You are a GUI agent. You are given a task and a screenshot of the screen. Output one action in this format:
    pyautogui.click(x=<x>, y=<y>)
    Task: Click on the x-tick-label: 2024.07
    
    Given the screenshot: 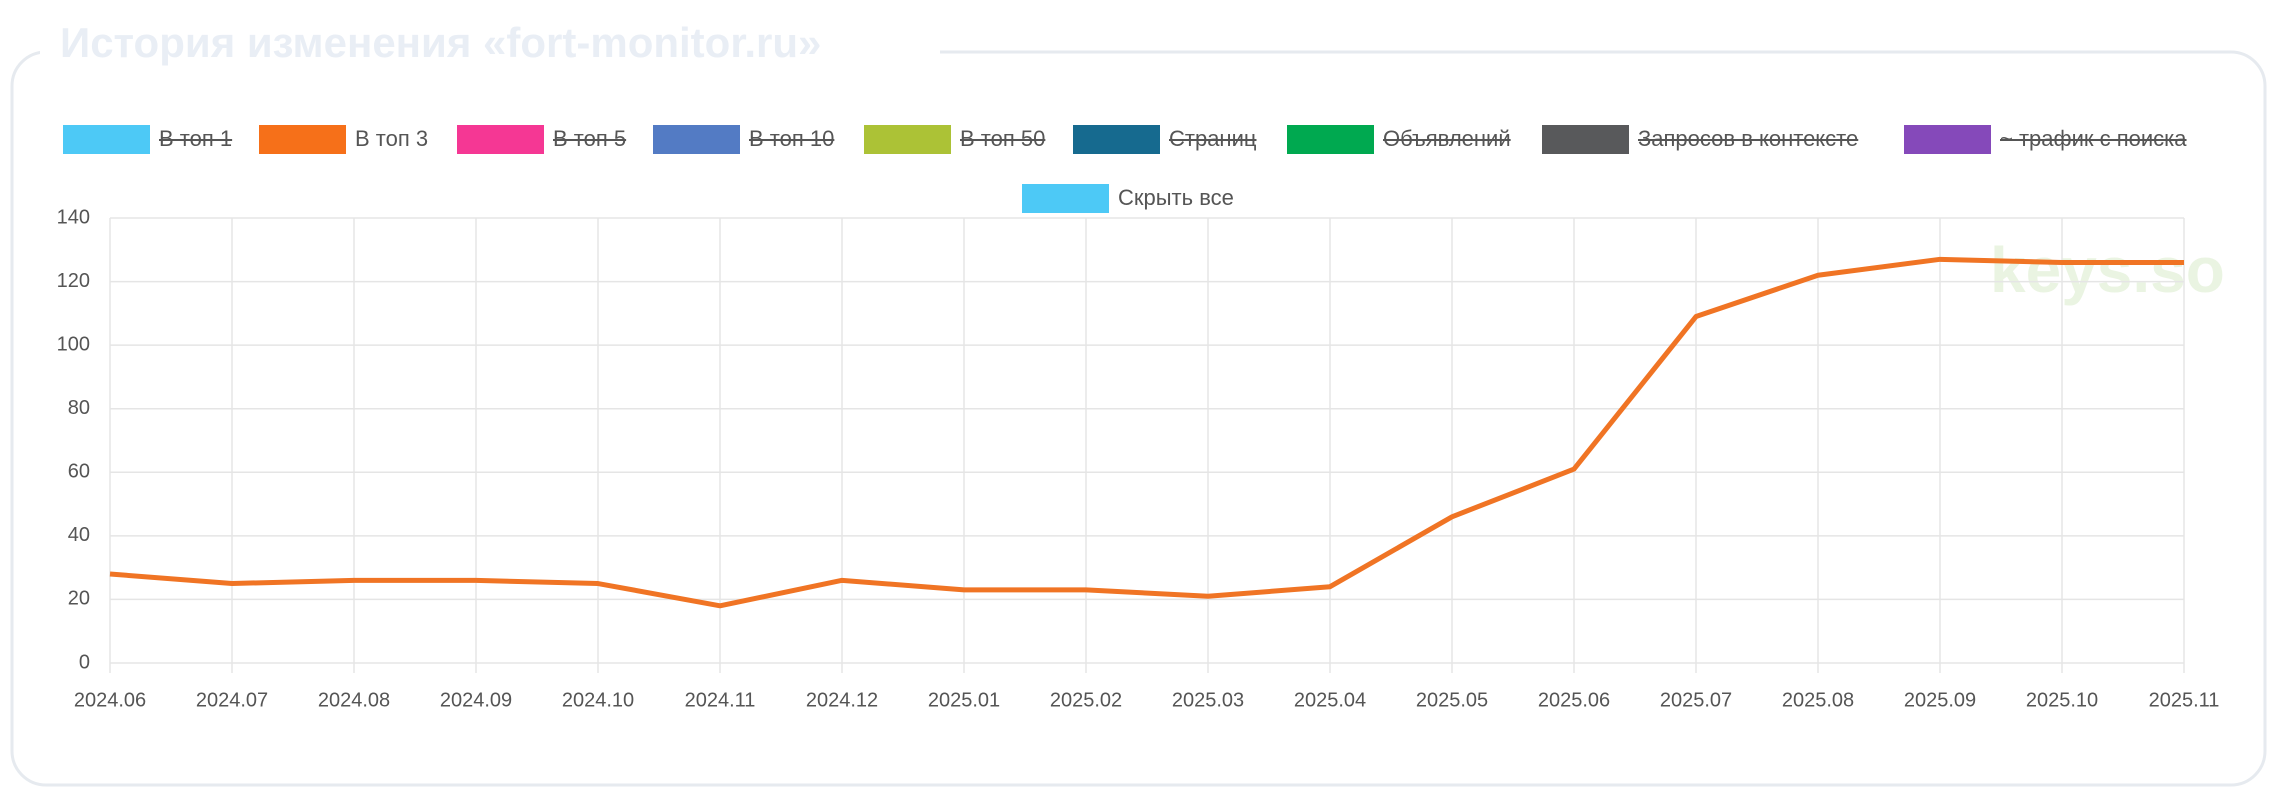 What is the action you would take?
    pyautogui.click(x=232, y=700)
    